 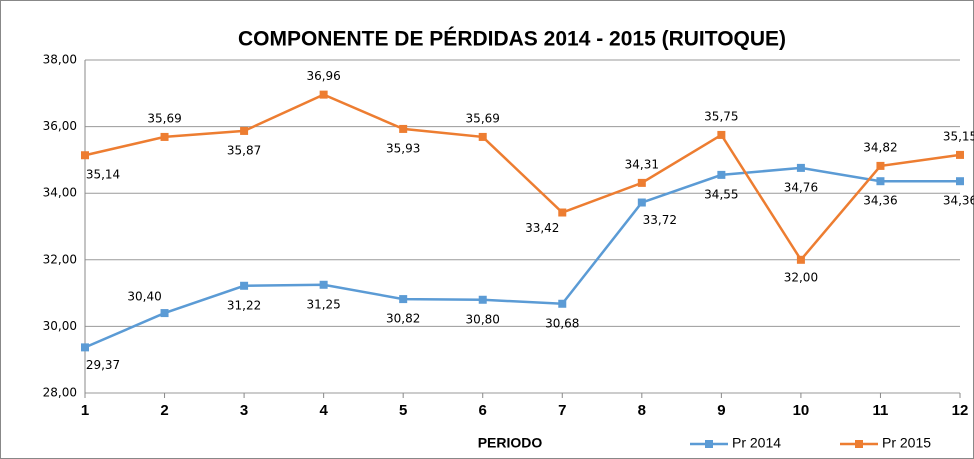 I want to click on x-tick-label: 7, so click(x=562, y=410).